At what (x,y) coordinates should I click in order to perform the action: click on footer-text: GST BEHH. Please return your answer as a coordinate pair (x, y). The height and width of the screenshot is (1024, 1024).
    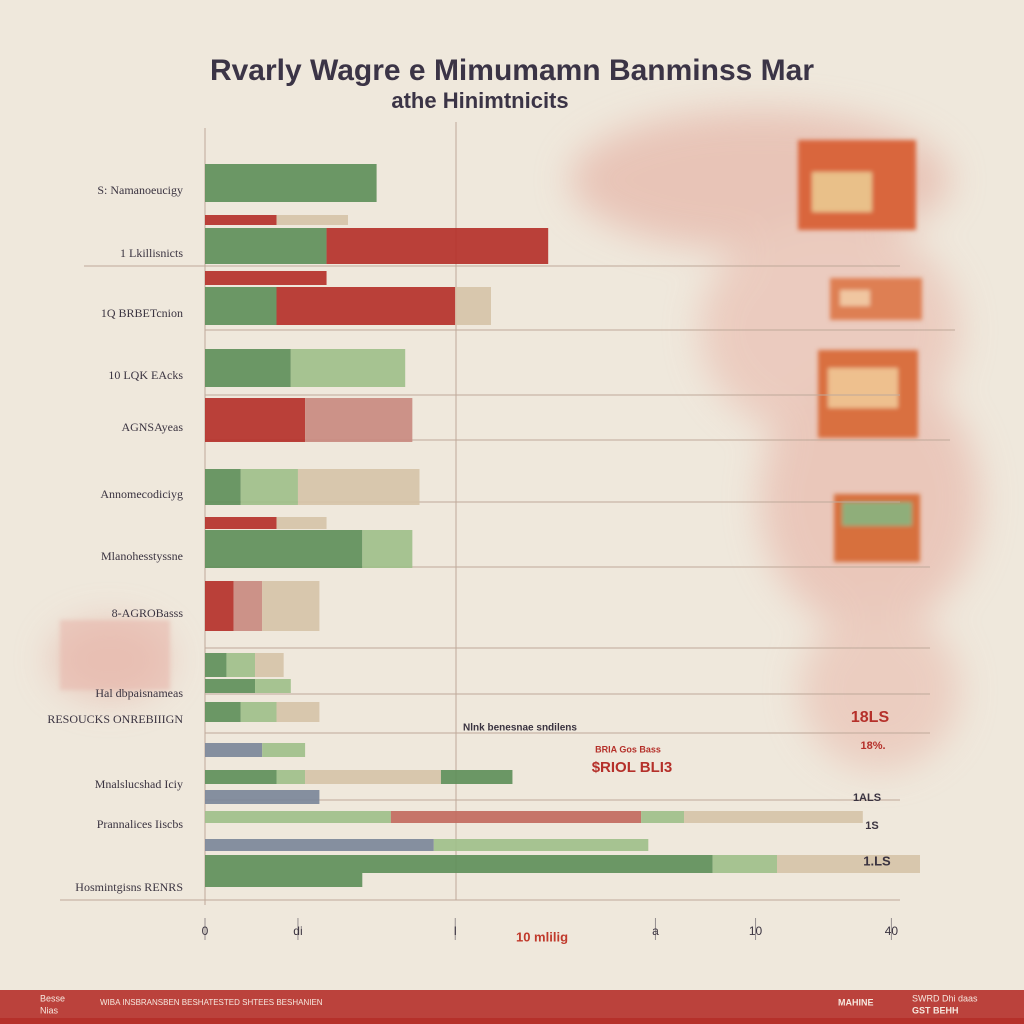
    Looking at the image, I should click on (935, 1010).